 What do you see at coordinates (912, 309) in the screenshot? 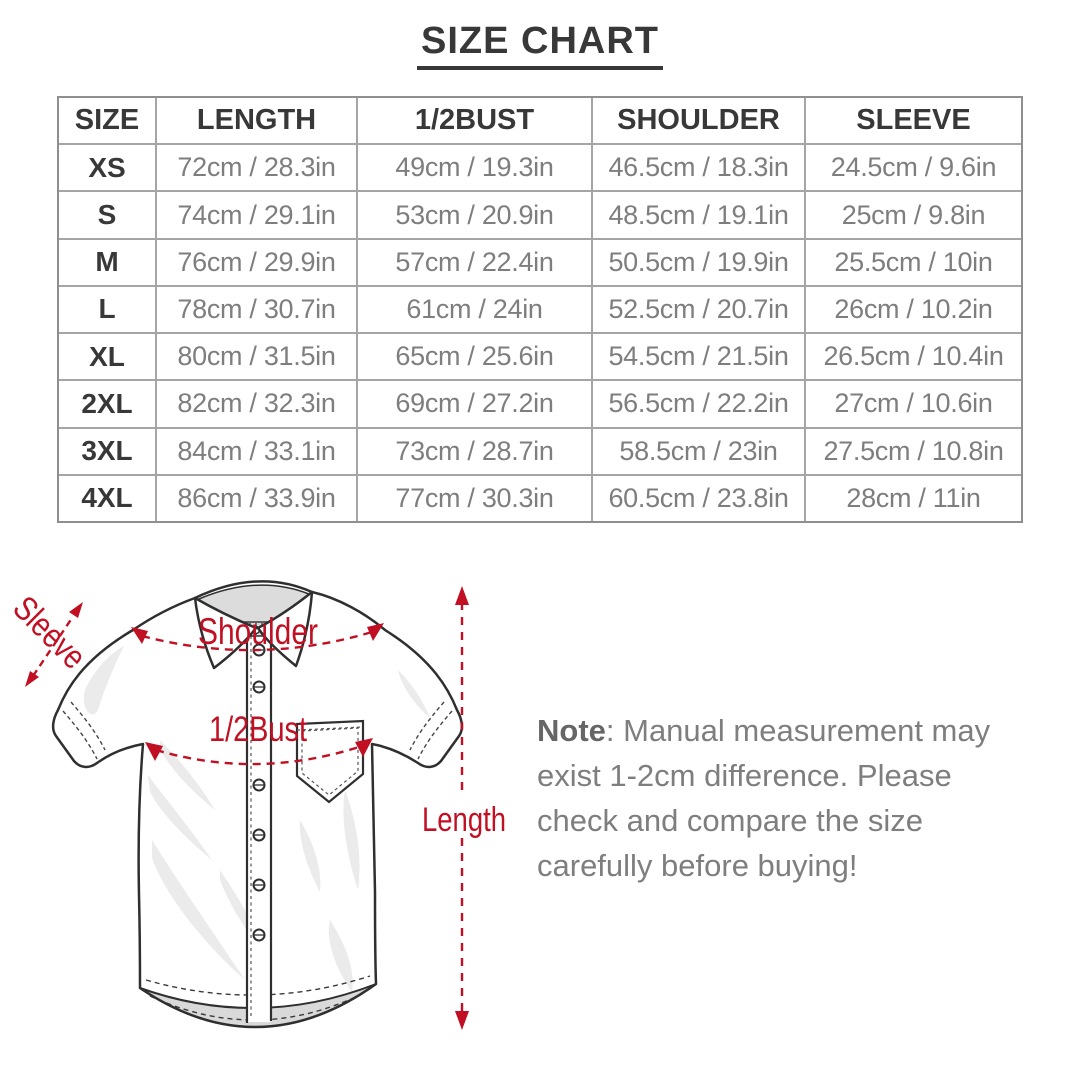
I see `value-cell: 26cm / 10.2in` at bounding box center [912, 309].